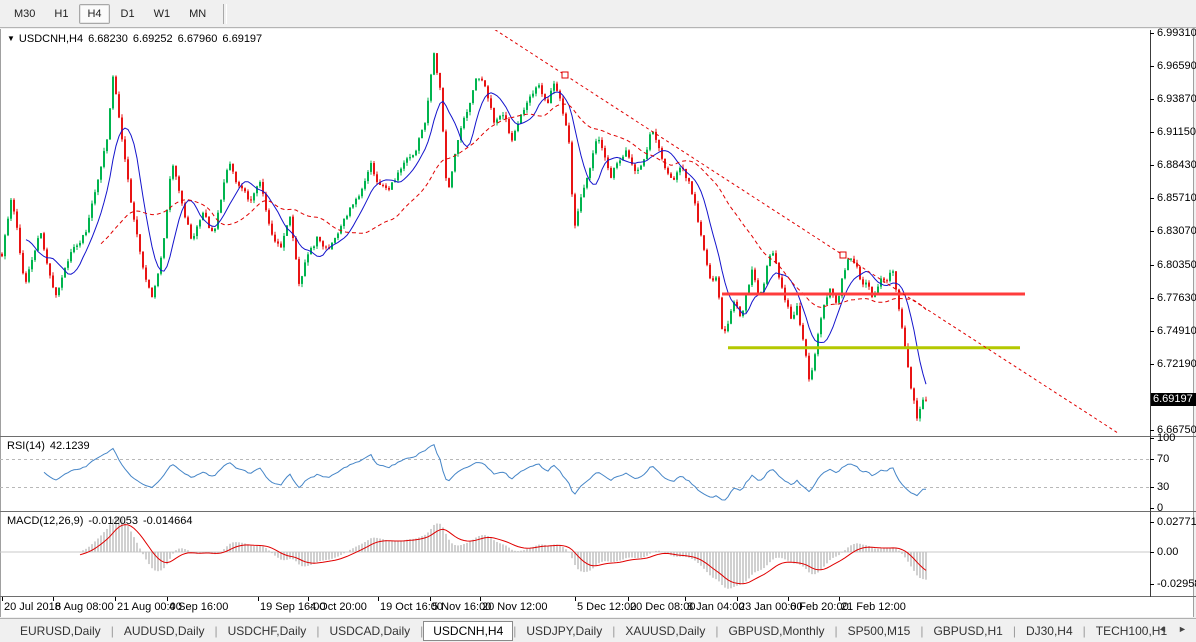 The height and width of the screenshot is (642, 1196). Describe the element at coordinates (1176, 99) in the screenshot. I see `price-axis-label: 6.93870` at that location.